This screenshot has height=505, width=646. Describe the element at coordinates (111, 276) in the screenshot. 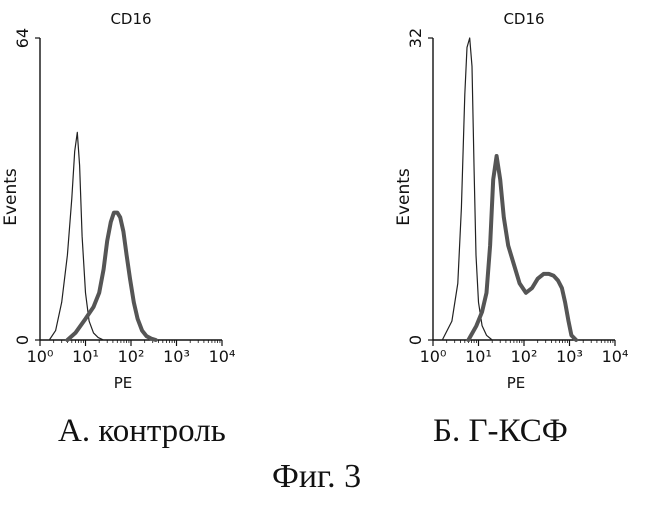

I see `panel-a-thick-histogram-line` at that location.